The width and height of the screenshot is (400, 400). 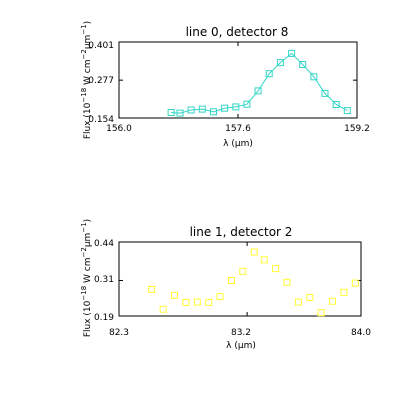 I want to click on x-tick-2-2: 84.0, so click(x=361, y=333).